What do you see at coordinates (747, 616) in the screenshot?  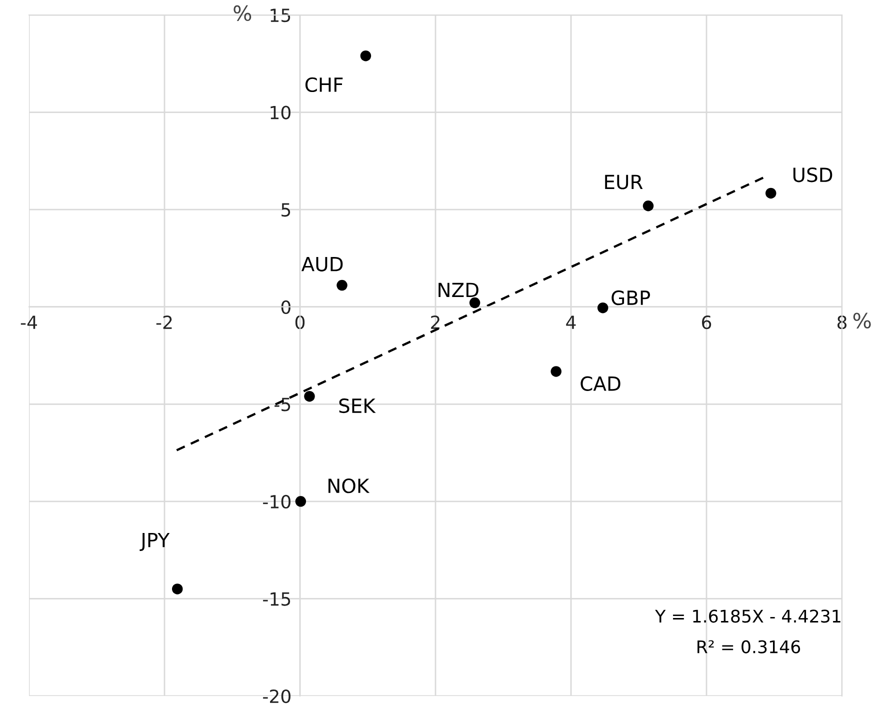 I see `annotation: Y = 1.6185X - 4.4231` at bounding box center [747, 616].